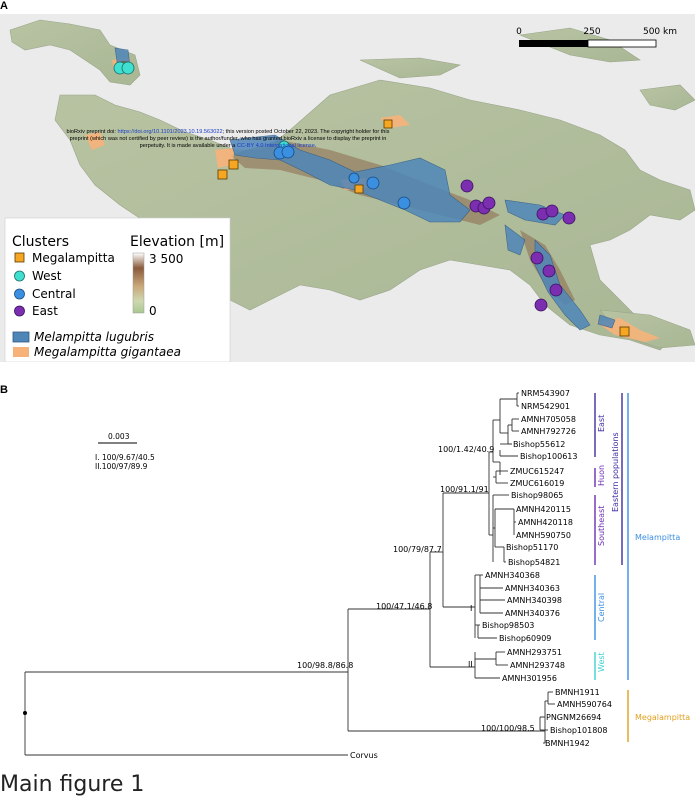 The image size is (695, 800). What do you see at coordinates (596, 37) in the screenshot?
I see `scale-bar: 0 250 500 km` at bounding box center [596, 37].